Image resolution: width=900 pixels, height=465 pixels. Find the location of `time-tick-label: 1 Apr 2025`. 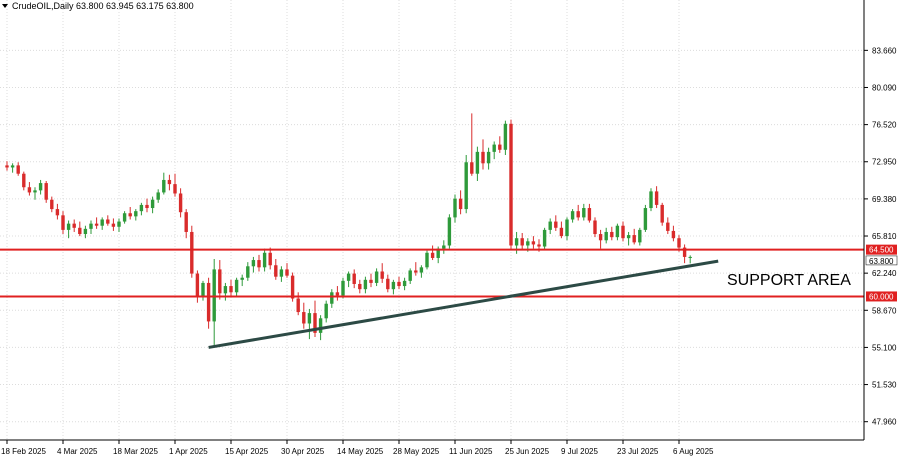

time-tick-label: 1 Apr 2025 is located at coordinates (188, 451).